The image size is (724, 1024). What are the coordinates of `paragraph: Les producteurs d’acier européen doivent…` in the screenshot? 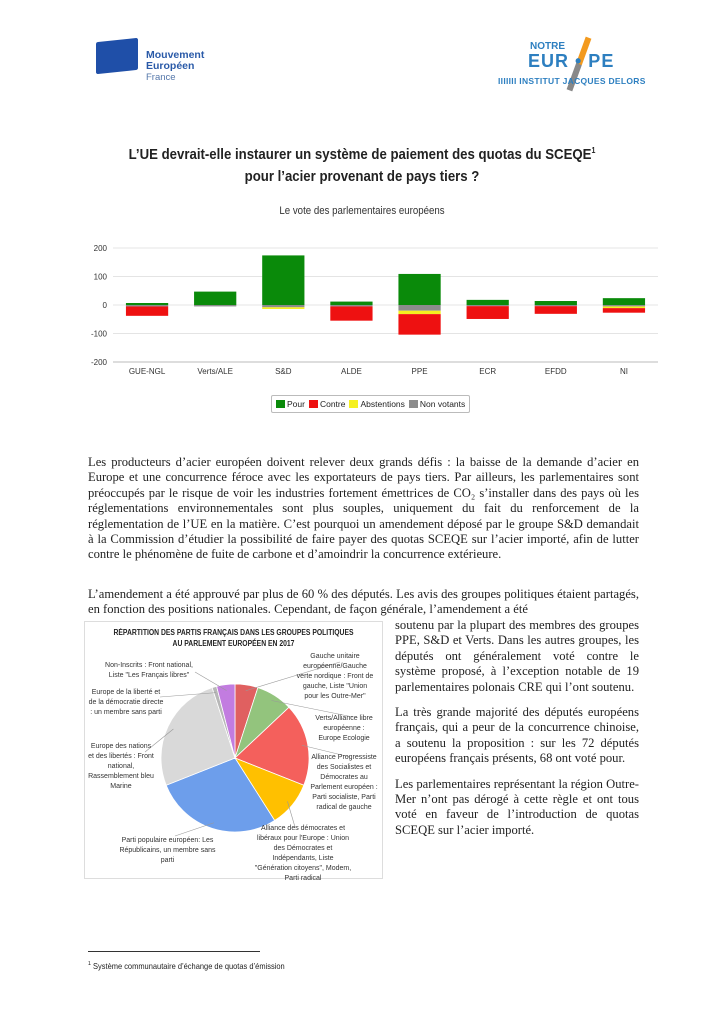 It's located at (363, 508).